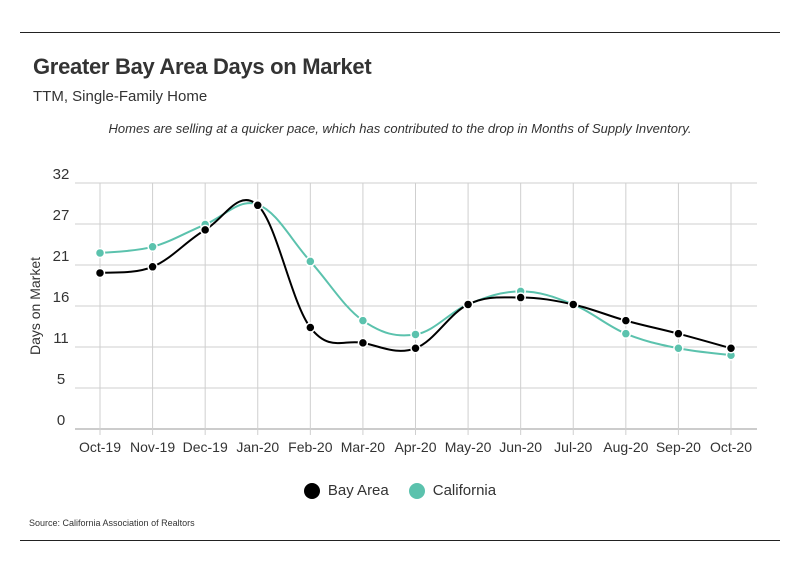  Describe the element at coordinates (310, 447) in the screenshot. I see `x-tick-label: Feb-20` at that location.